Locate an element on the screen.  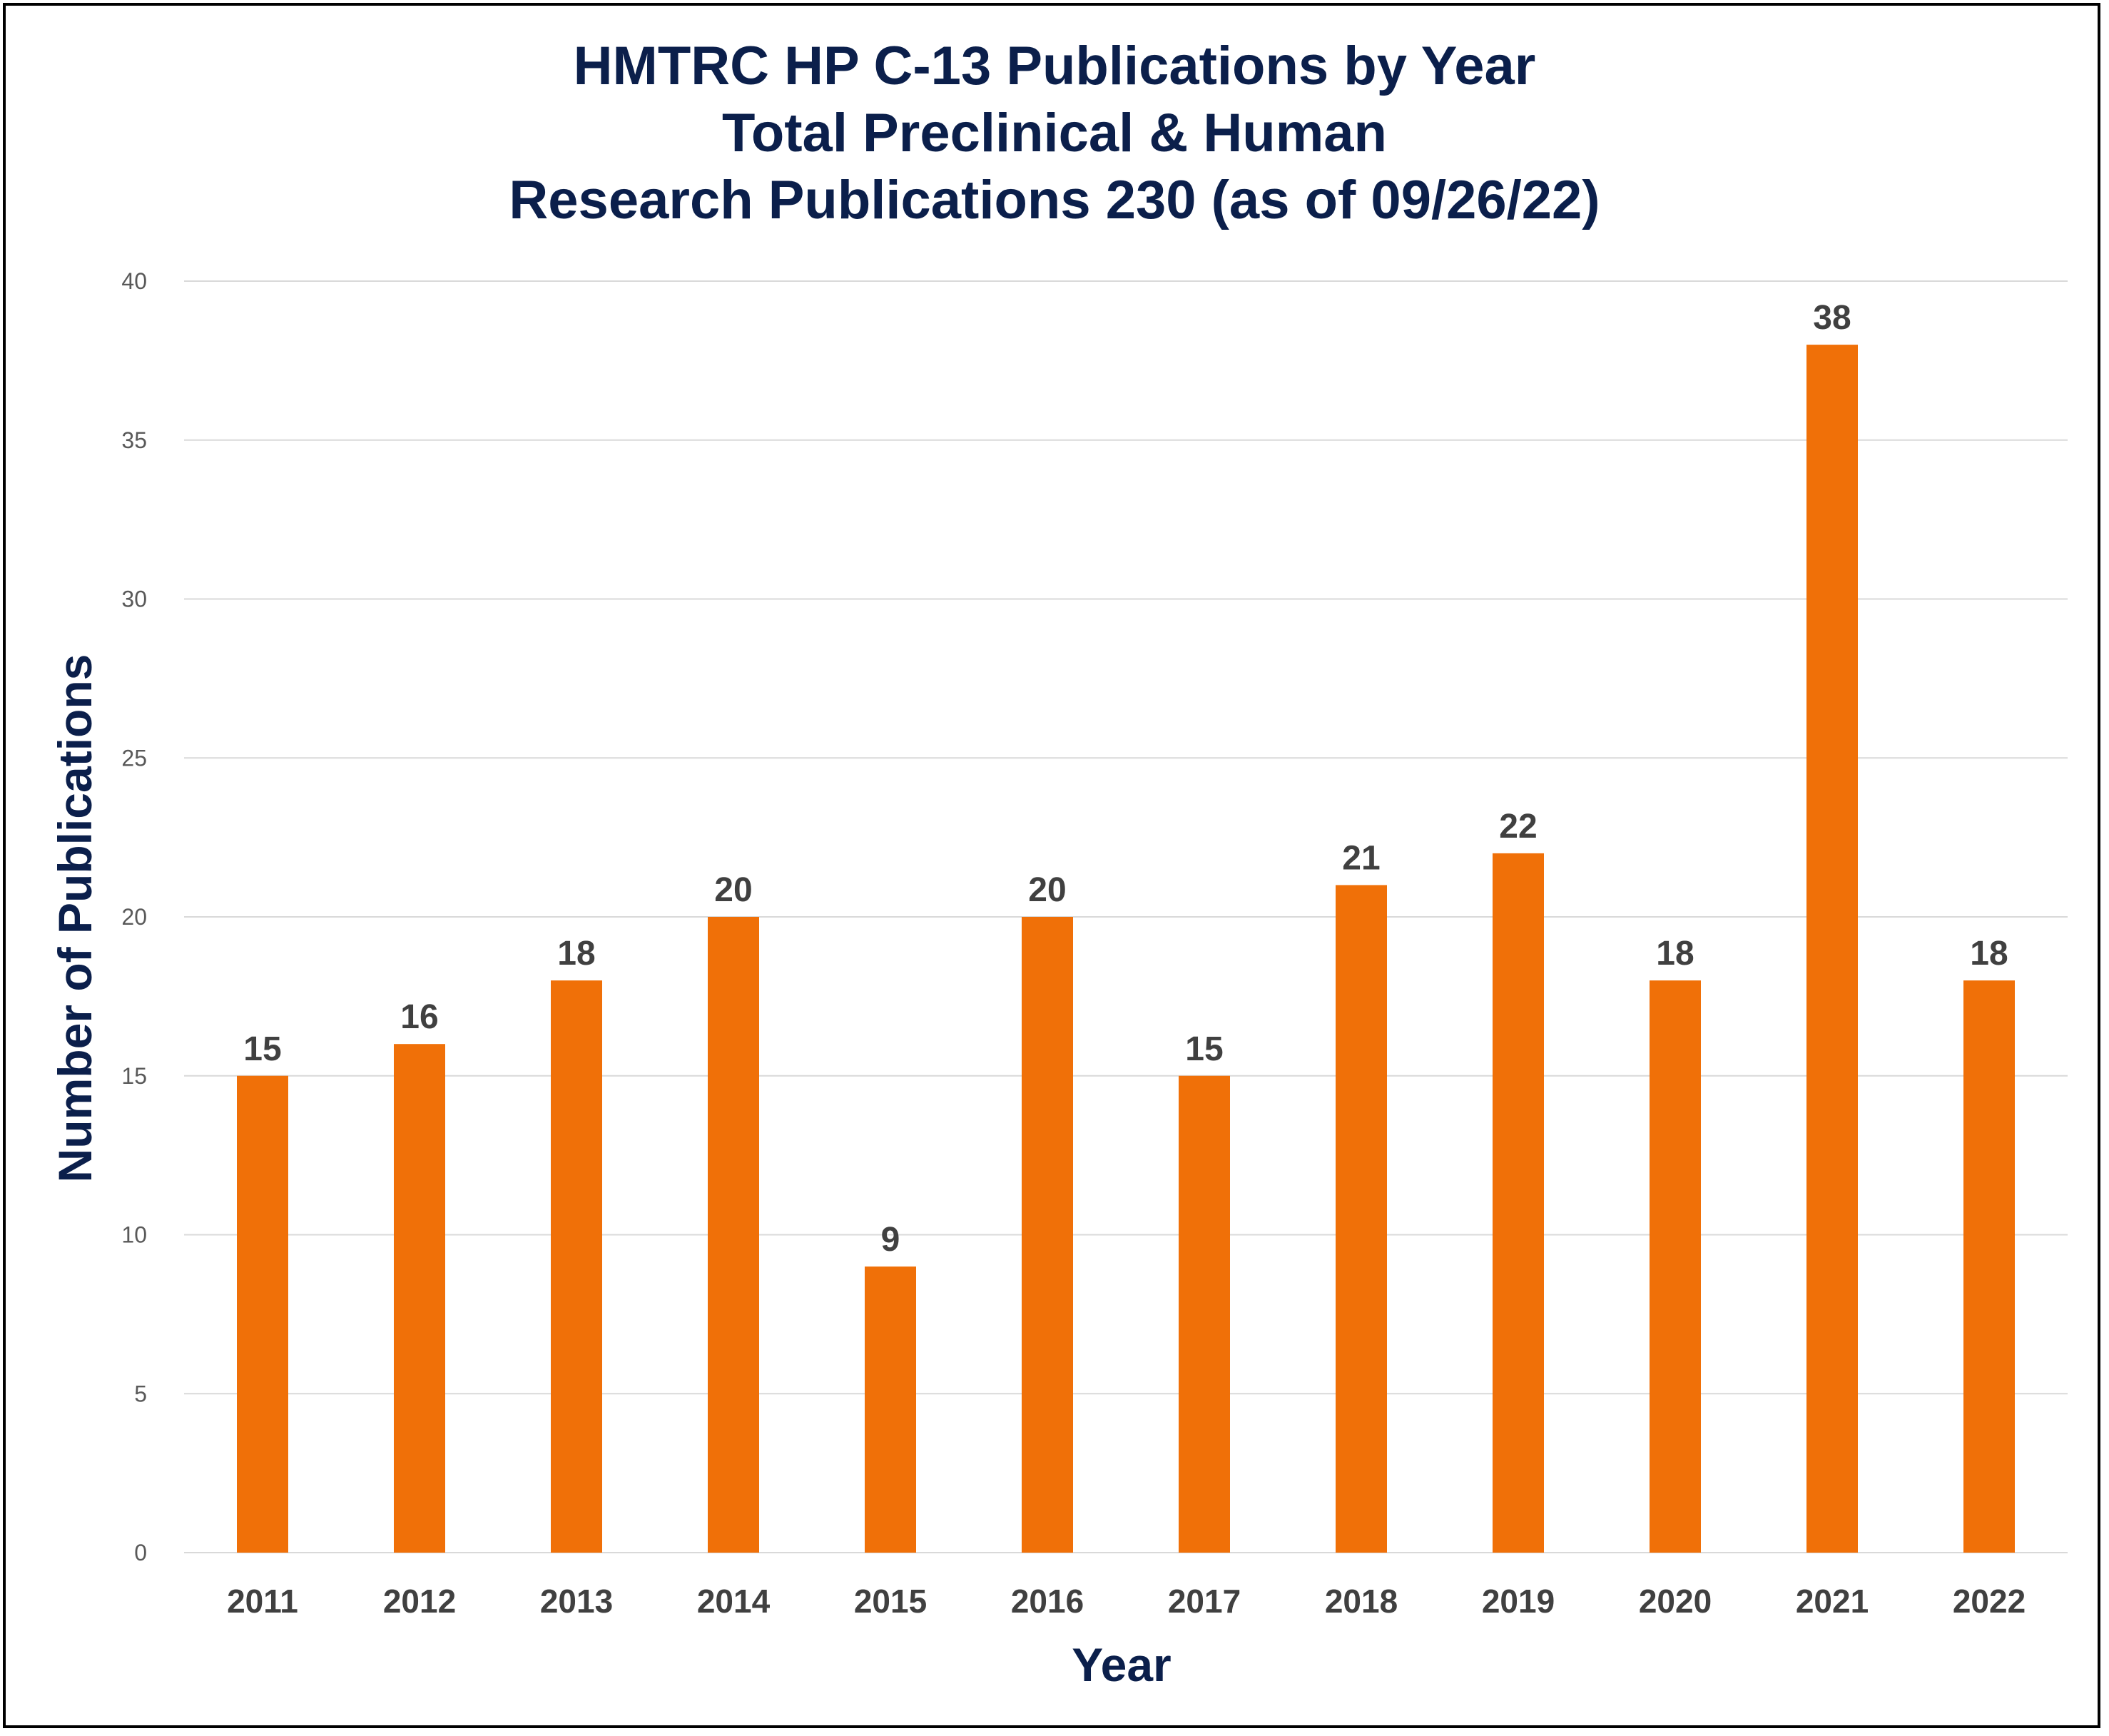
y-tick-label: 20 is located at coordinates (134, 917).